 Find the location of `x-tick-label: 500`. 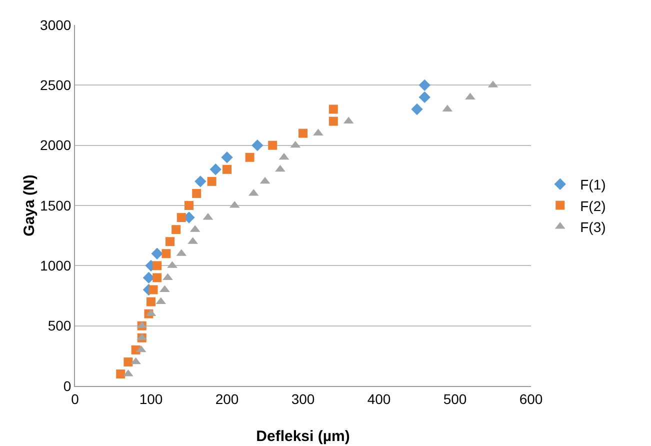

x-tick-label: 500 is located at coordinates (455, 398).